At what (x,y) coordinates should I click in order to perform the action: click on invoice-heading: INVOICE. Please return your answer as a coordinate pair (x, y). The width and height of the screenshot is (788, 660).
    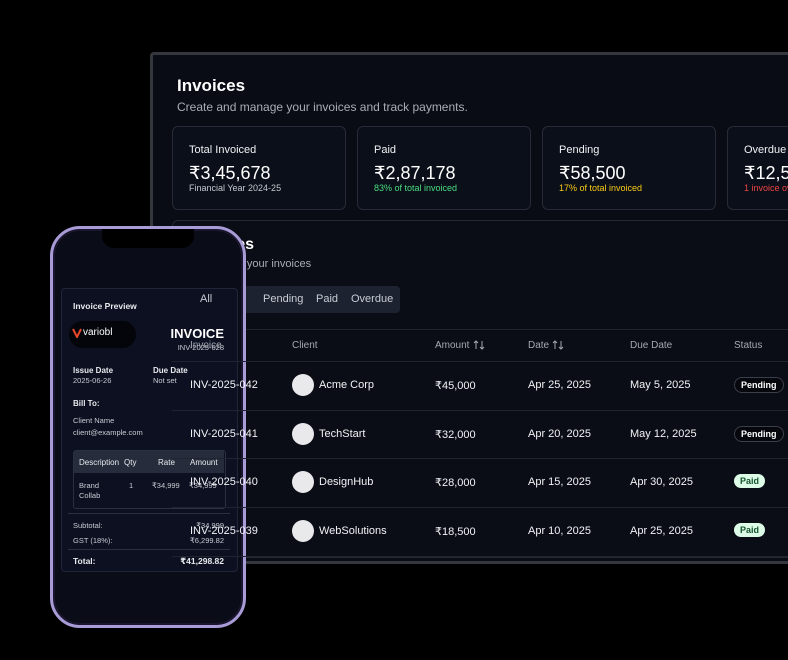
    Looking at the image, I should click on (197, 333).